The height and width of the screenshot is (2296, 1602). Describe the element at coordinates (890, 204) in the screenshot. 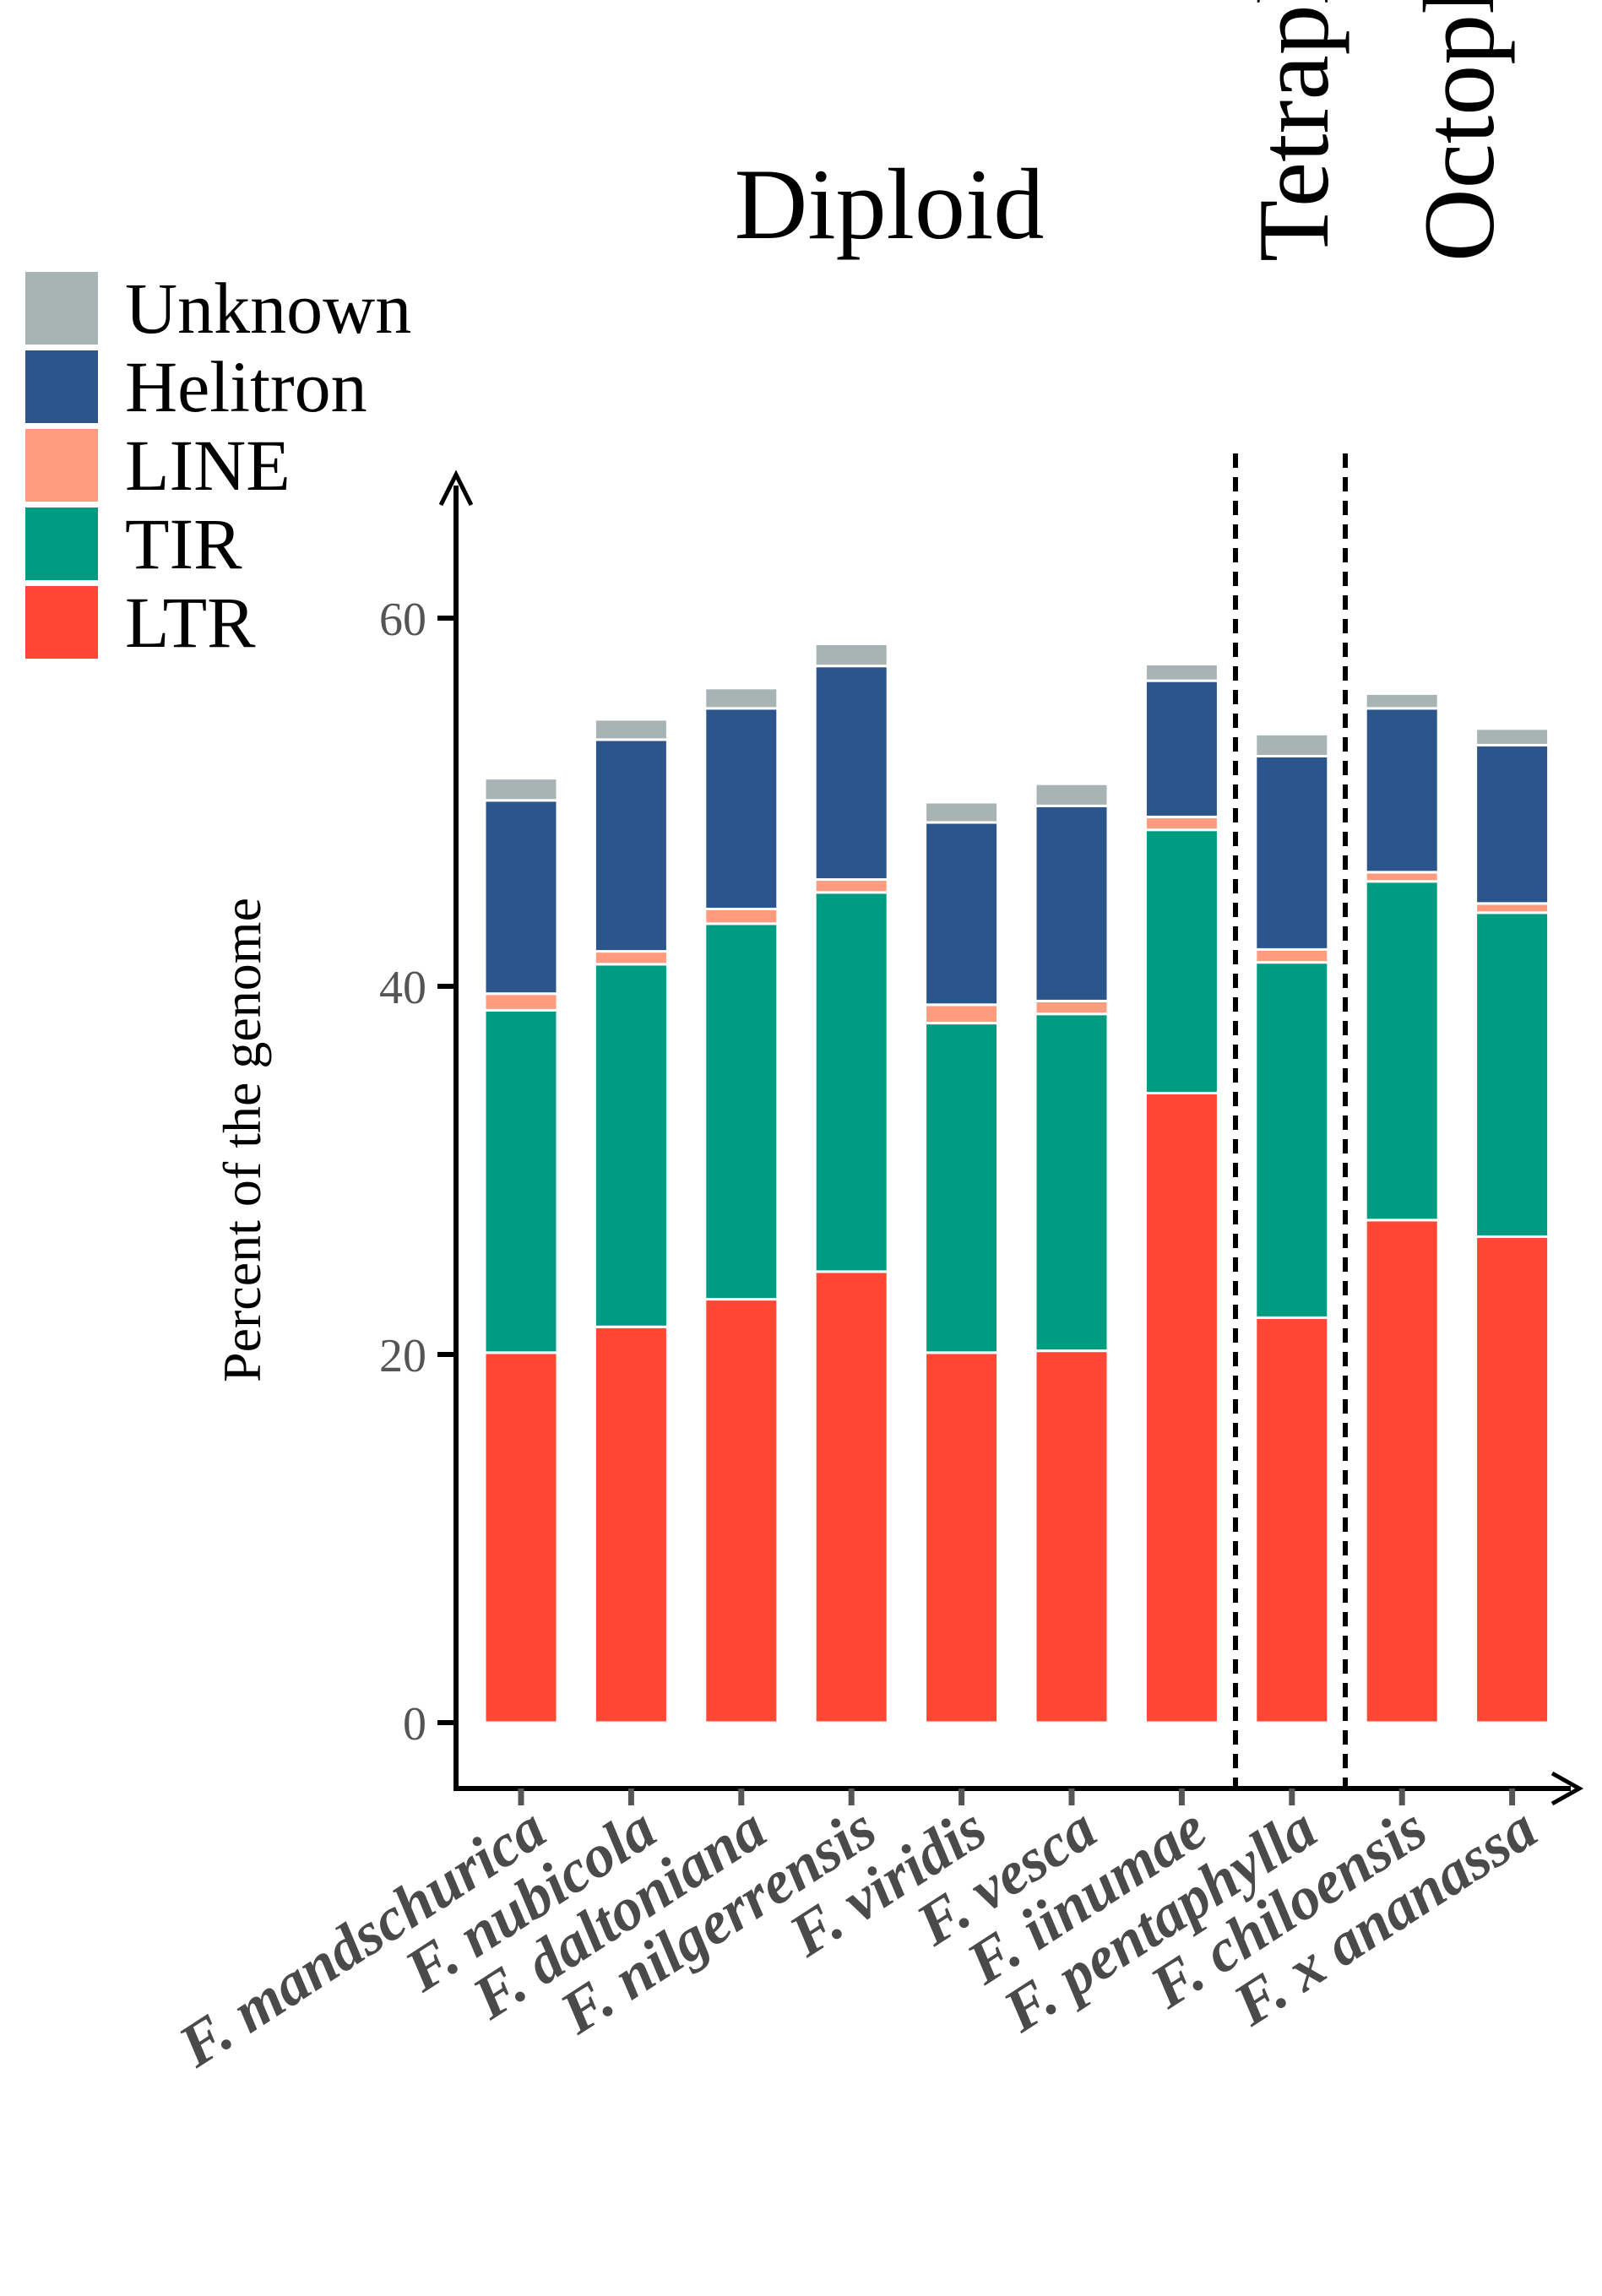

I see `group-label-diploid: Diploid` at that location.